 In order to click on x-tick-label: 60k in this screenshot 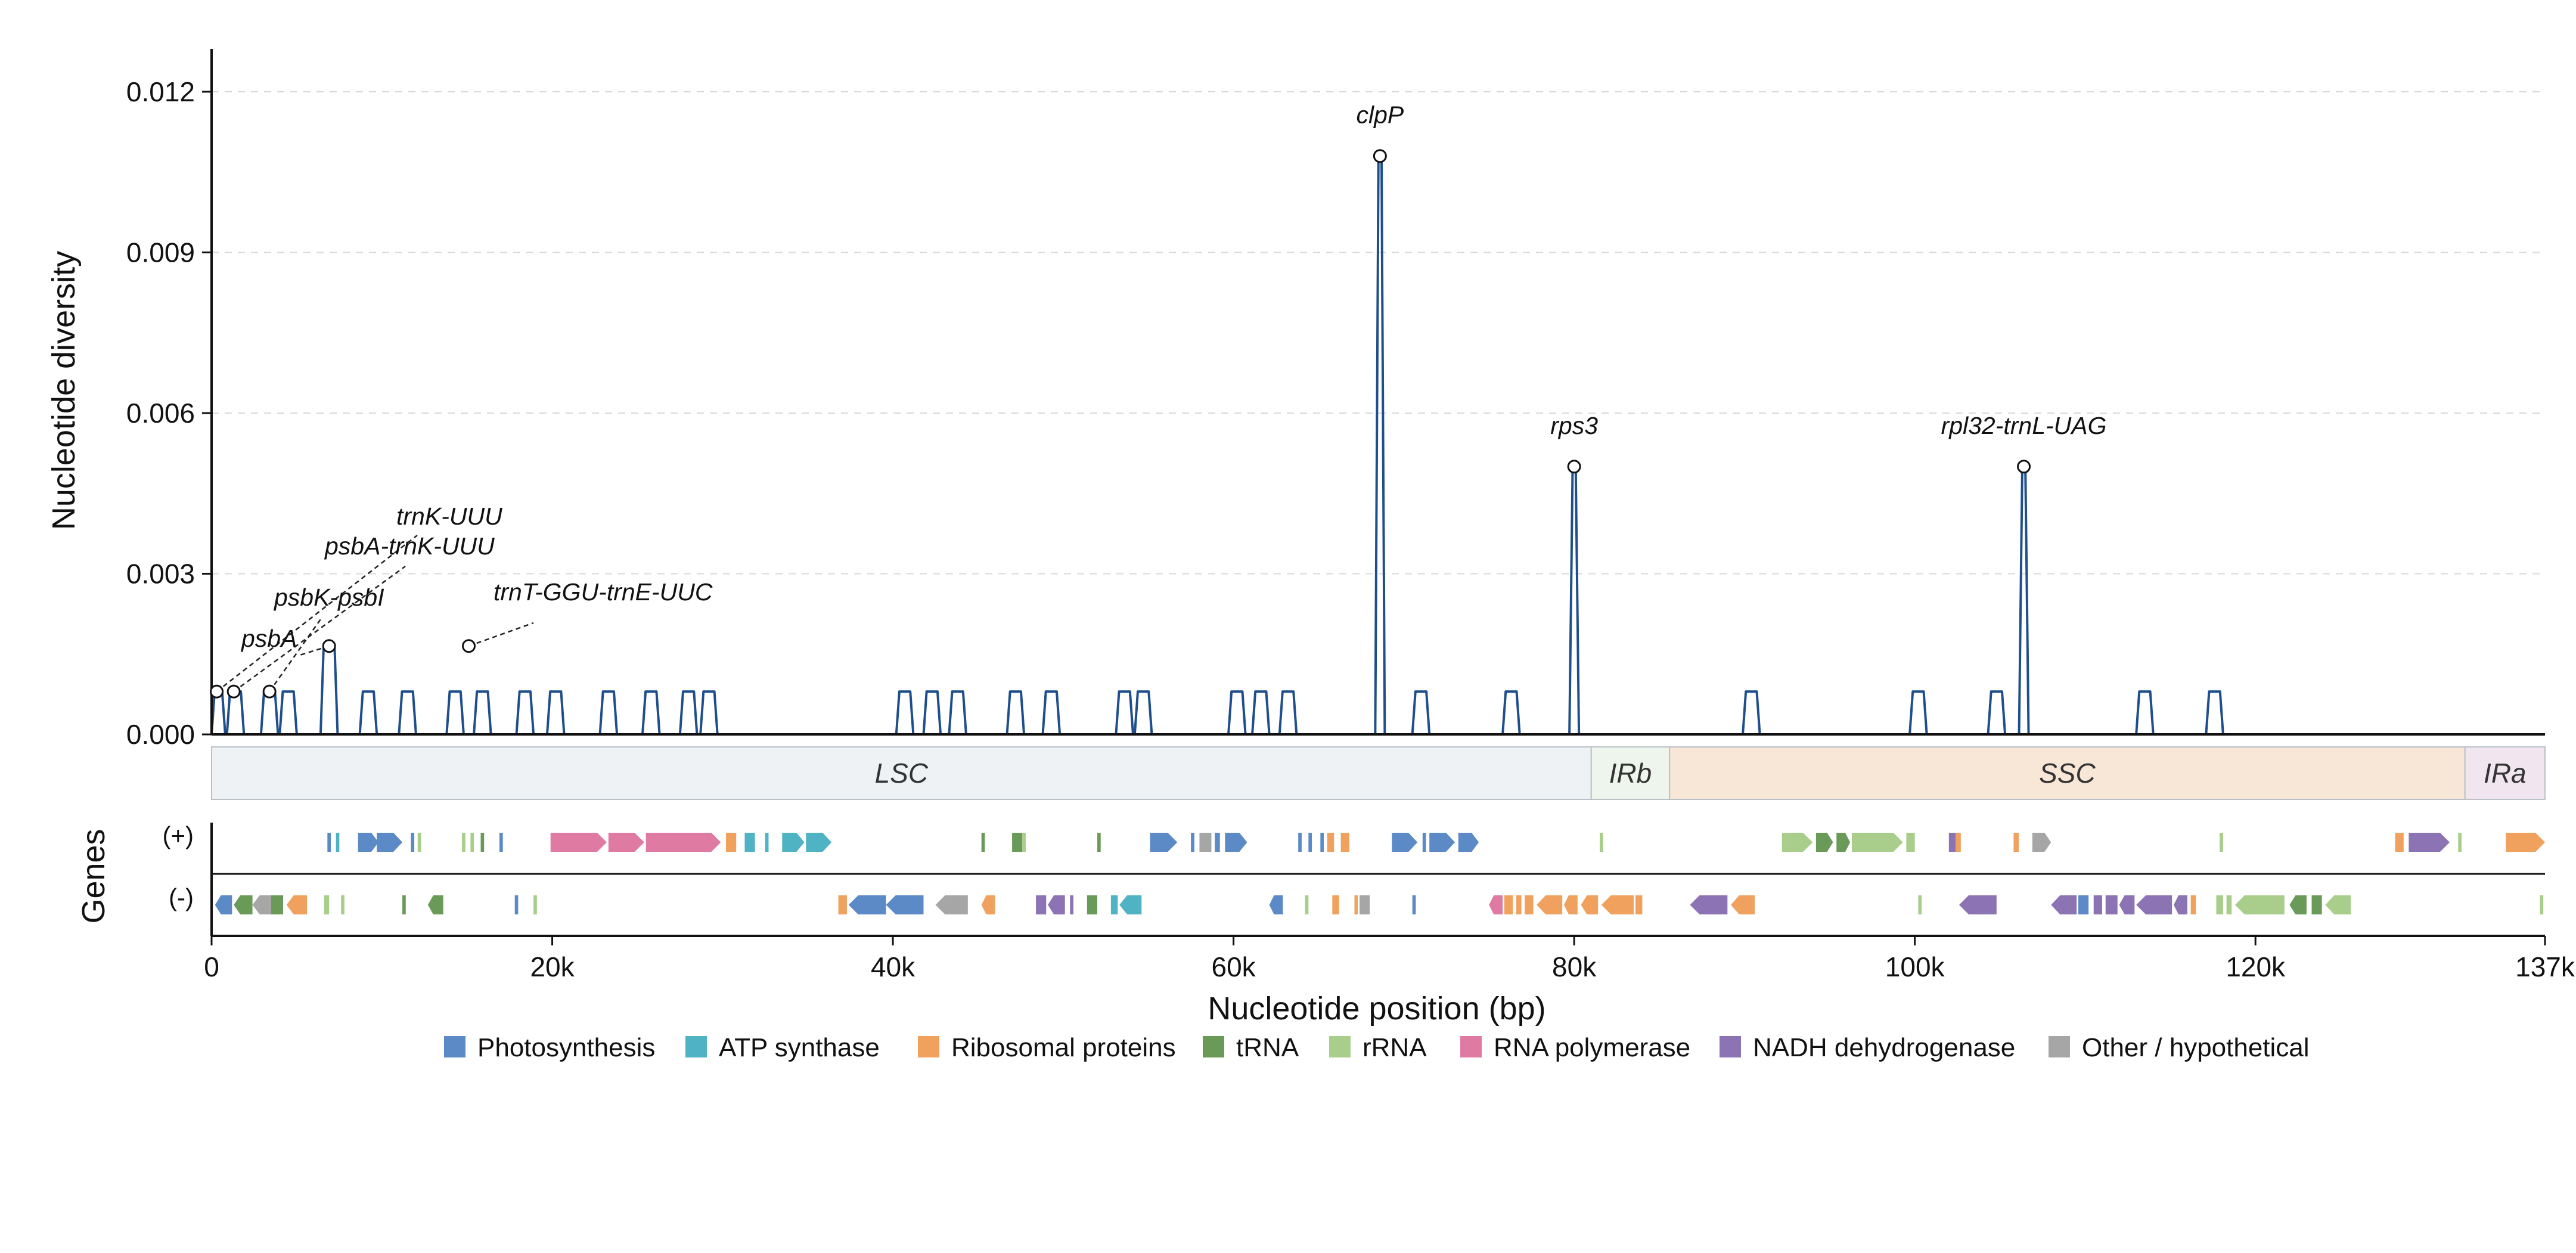, I will do `click(1234, 966)`.